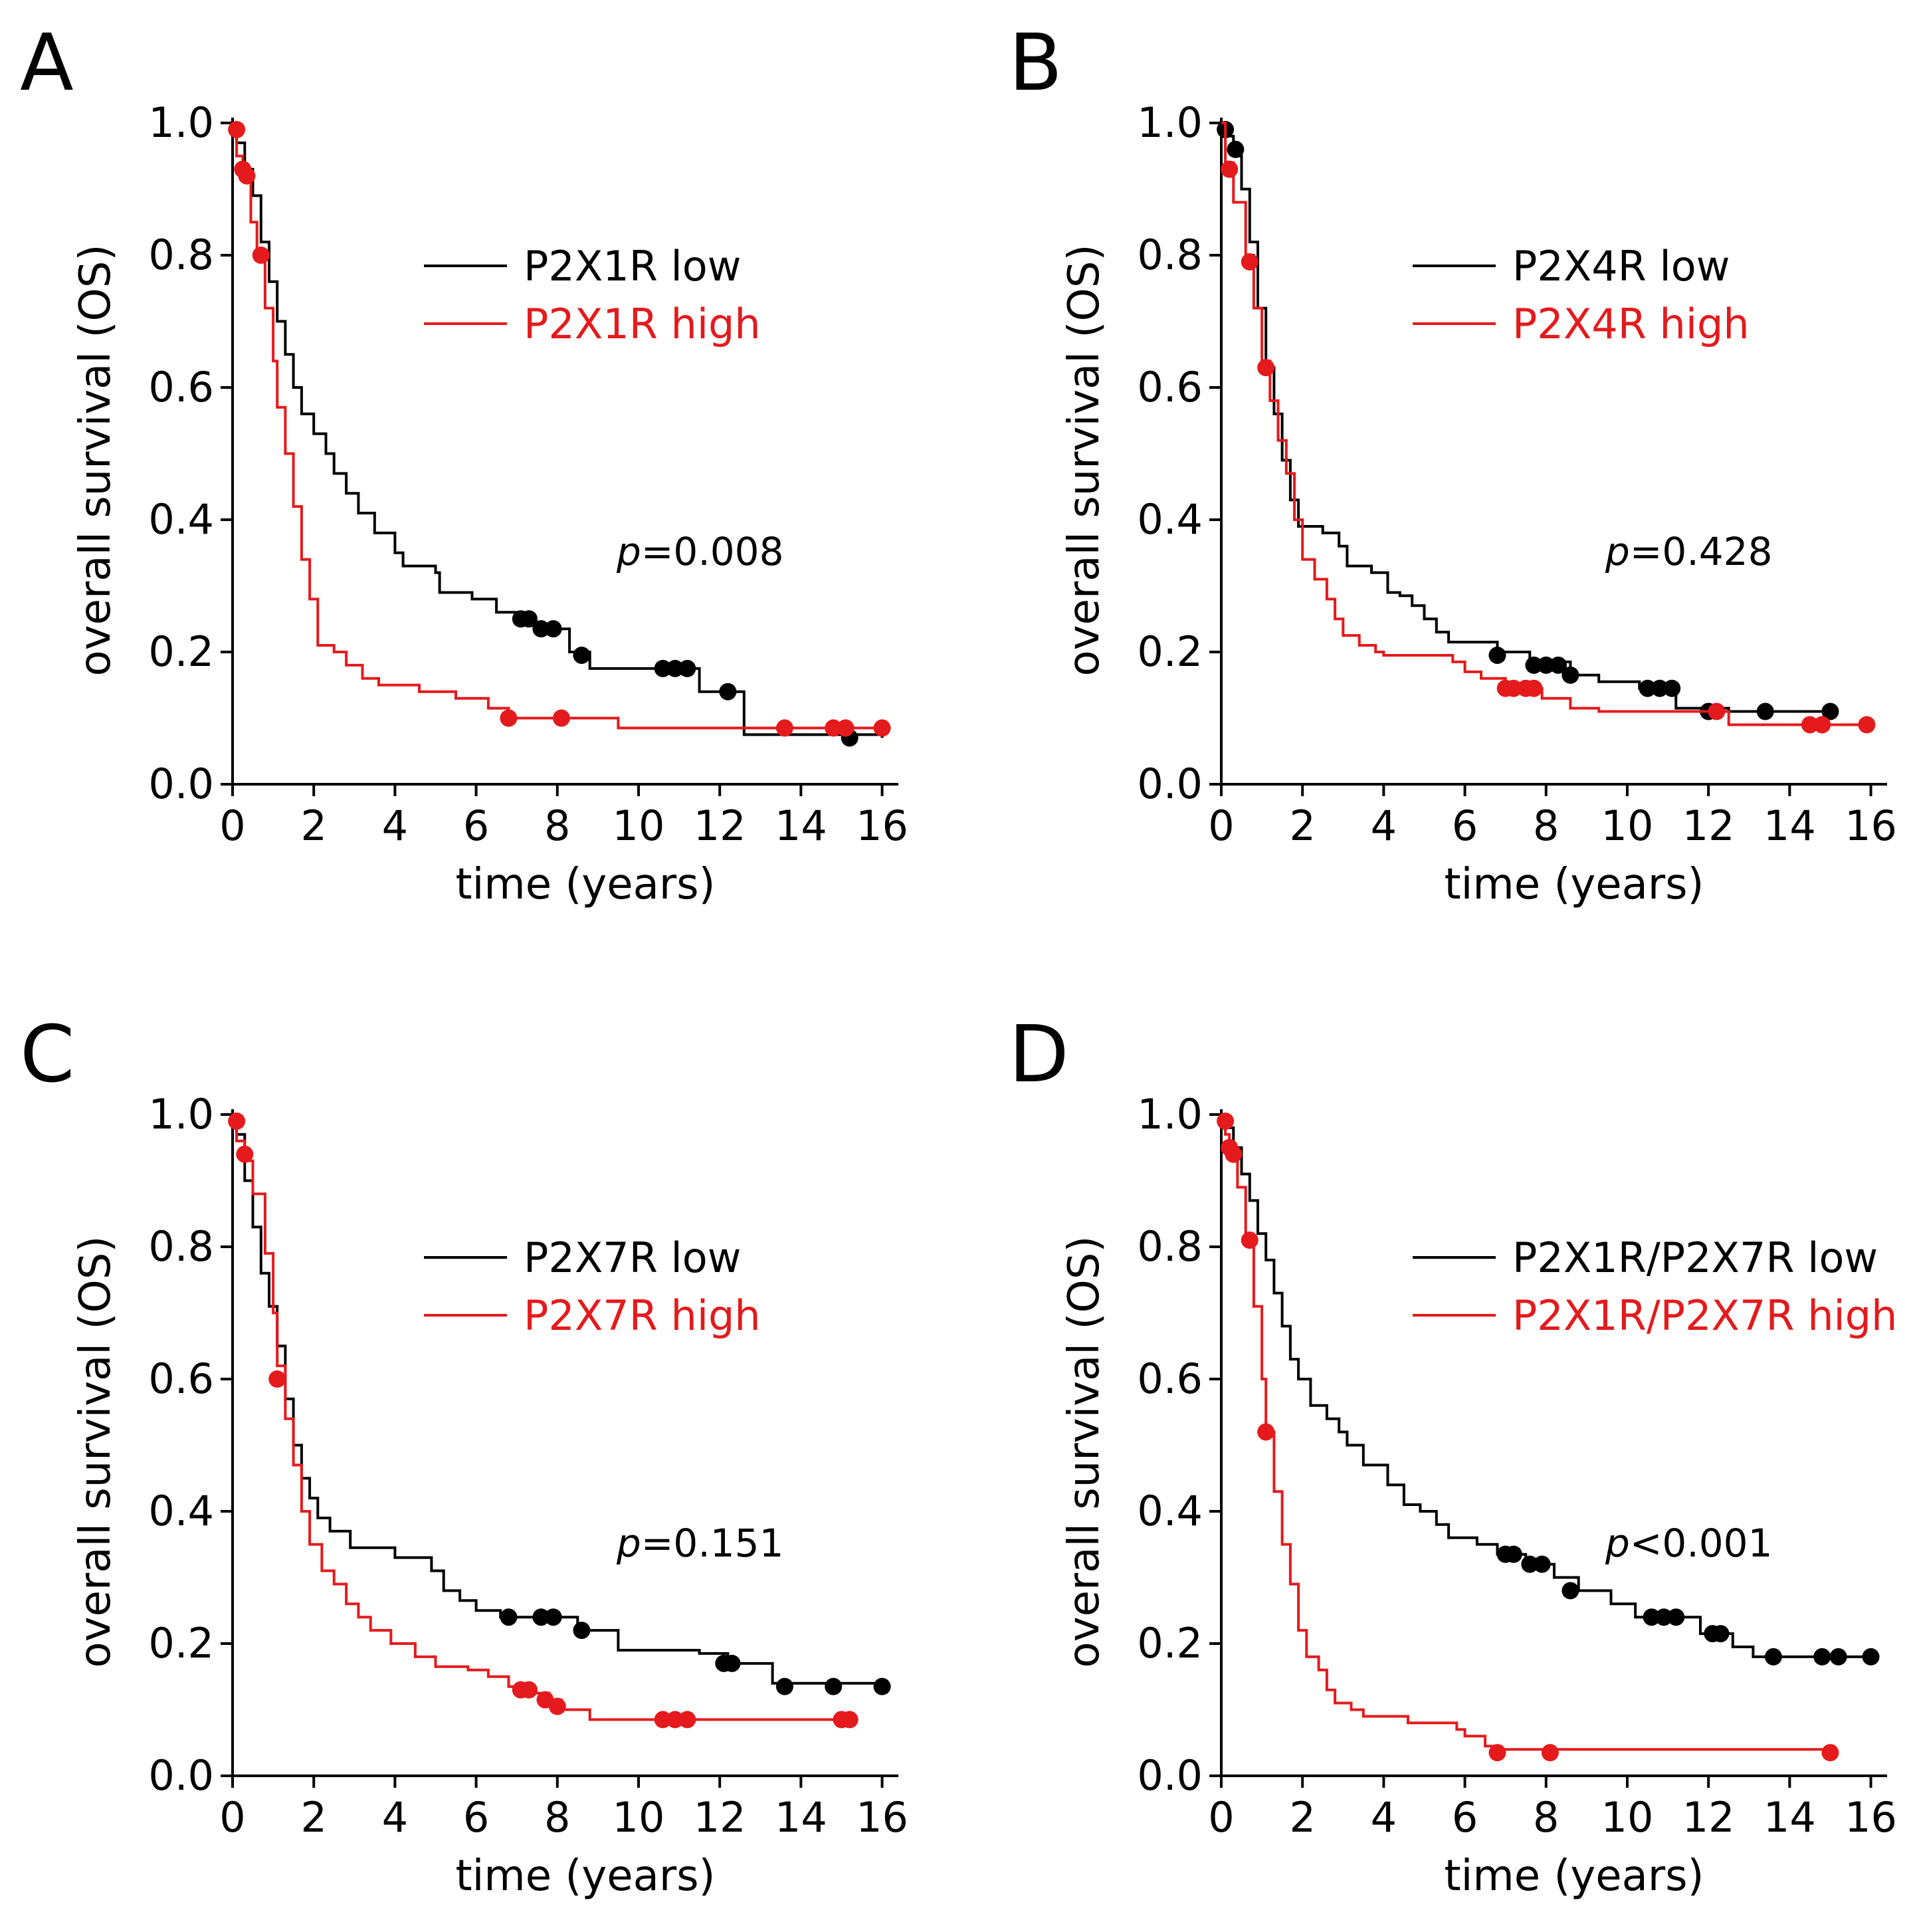 The image size is (1911, 1932). Describe the element at coordinates (1701, 1543) in the screenshot. I see `p-value-text: <0.001` at that location.